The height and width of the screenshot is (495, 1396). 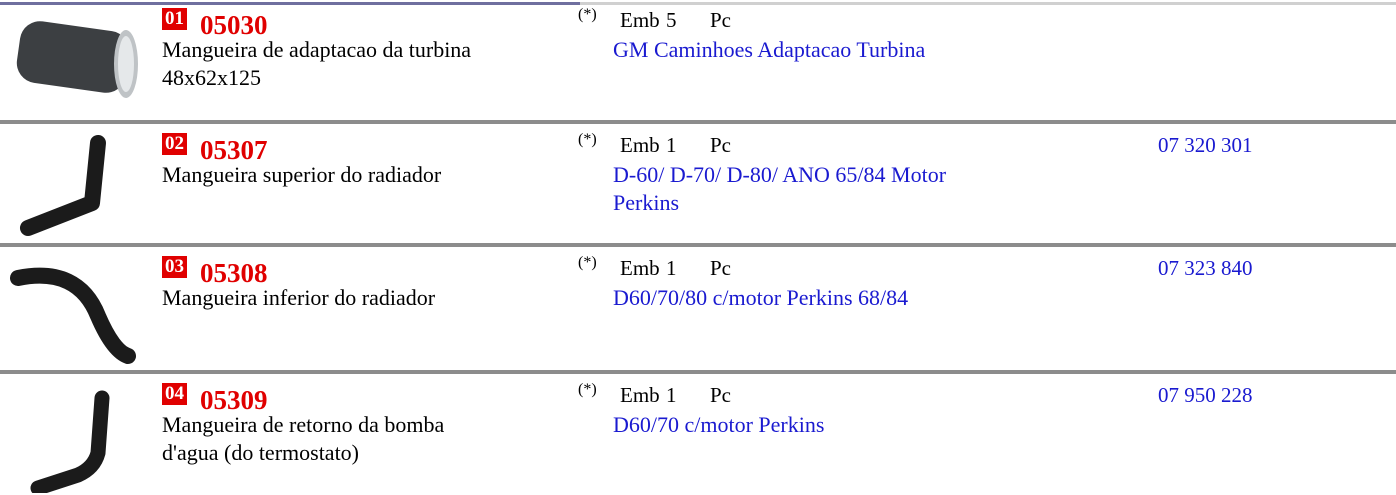 I want to click on application-line: D60/70/80 c/motor Perkins 68/84, so click(x=761, y=297).